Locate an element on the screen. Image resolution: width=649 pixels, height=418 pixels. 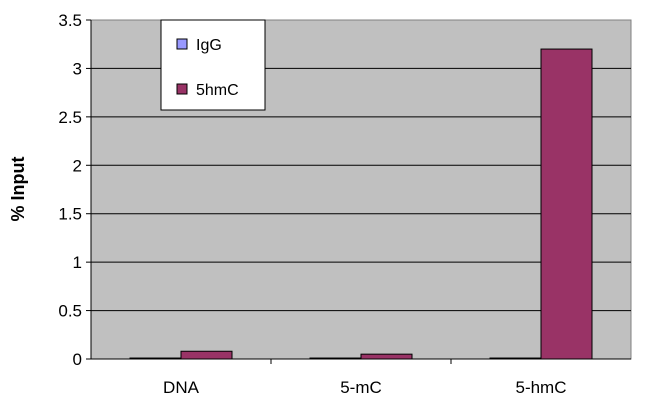
y-tick-label: 2 is located at coordinates (77, 165).